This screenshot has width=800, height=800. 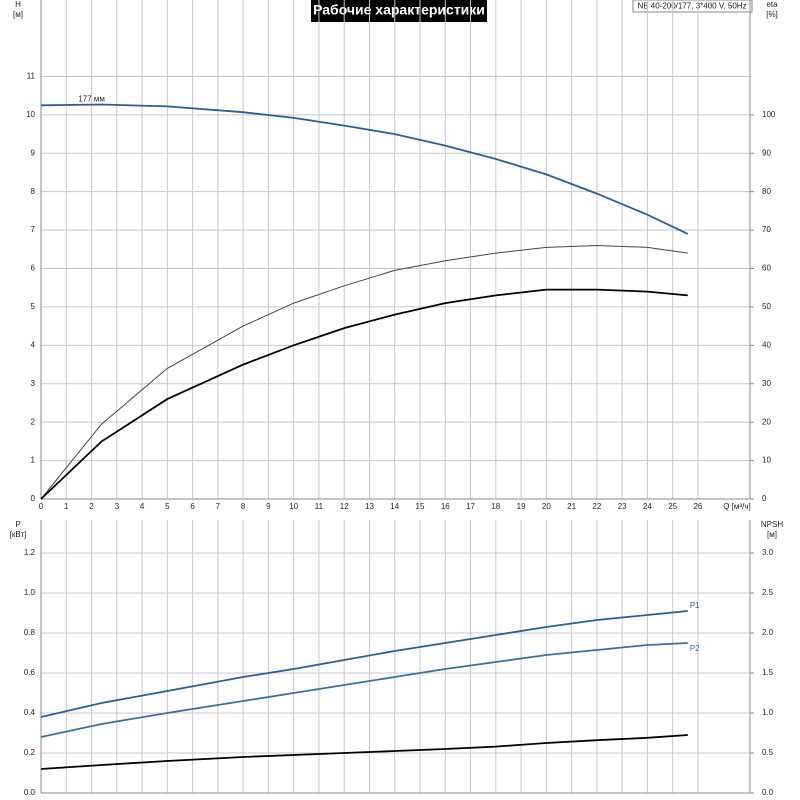 What do you see at coordinates (33, 268) in the screenshot?
I see `y-tick-label: 6` at bounding box center [33, 268].